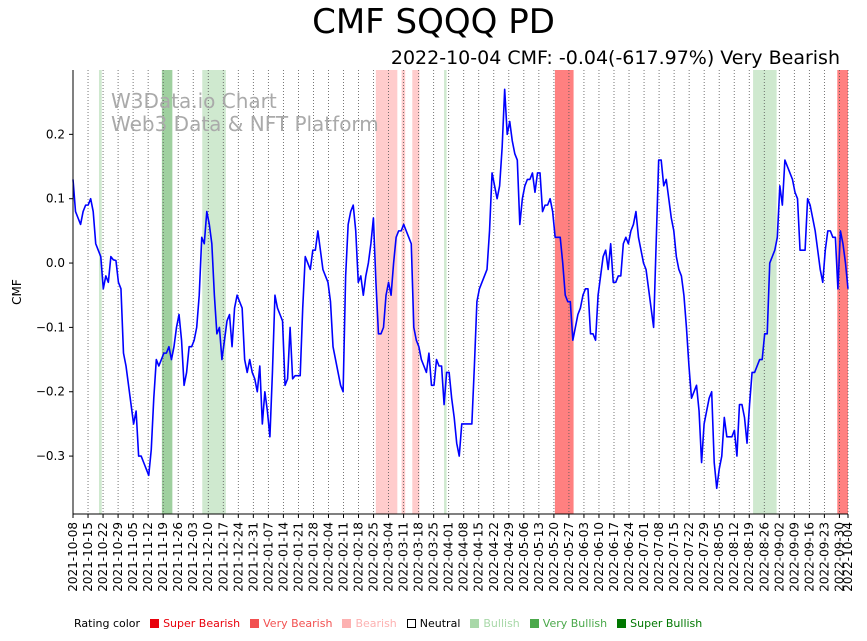  Describe the element at coordinates (666, 623) in the screenshot. I see `legend-label: Super Bullish` at that location.